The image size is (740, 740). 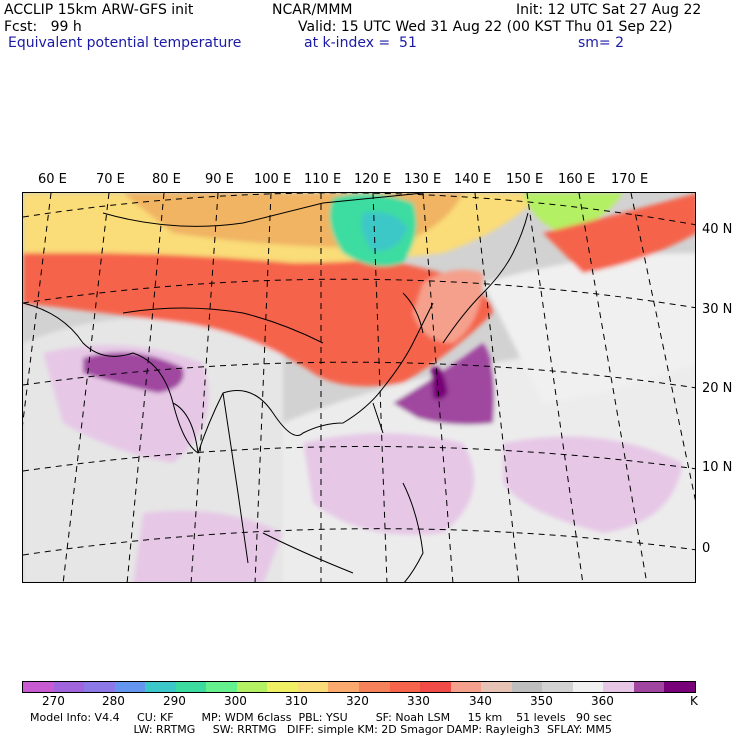 I want to click on malay-peninsula, so click(x=235, y=478).